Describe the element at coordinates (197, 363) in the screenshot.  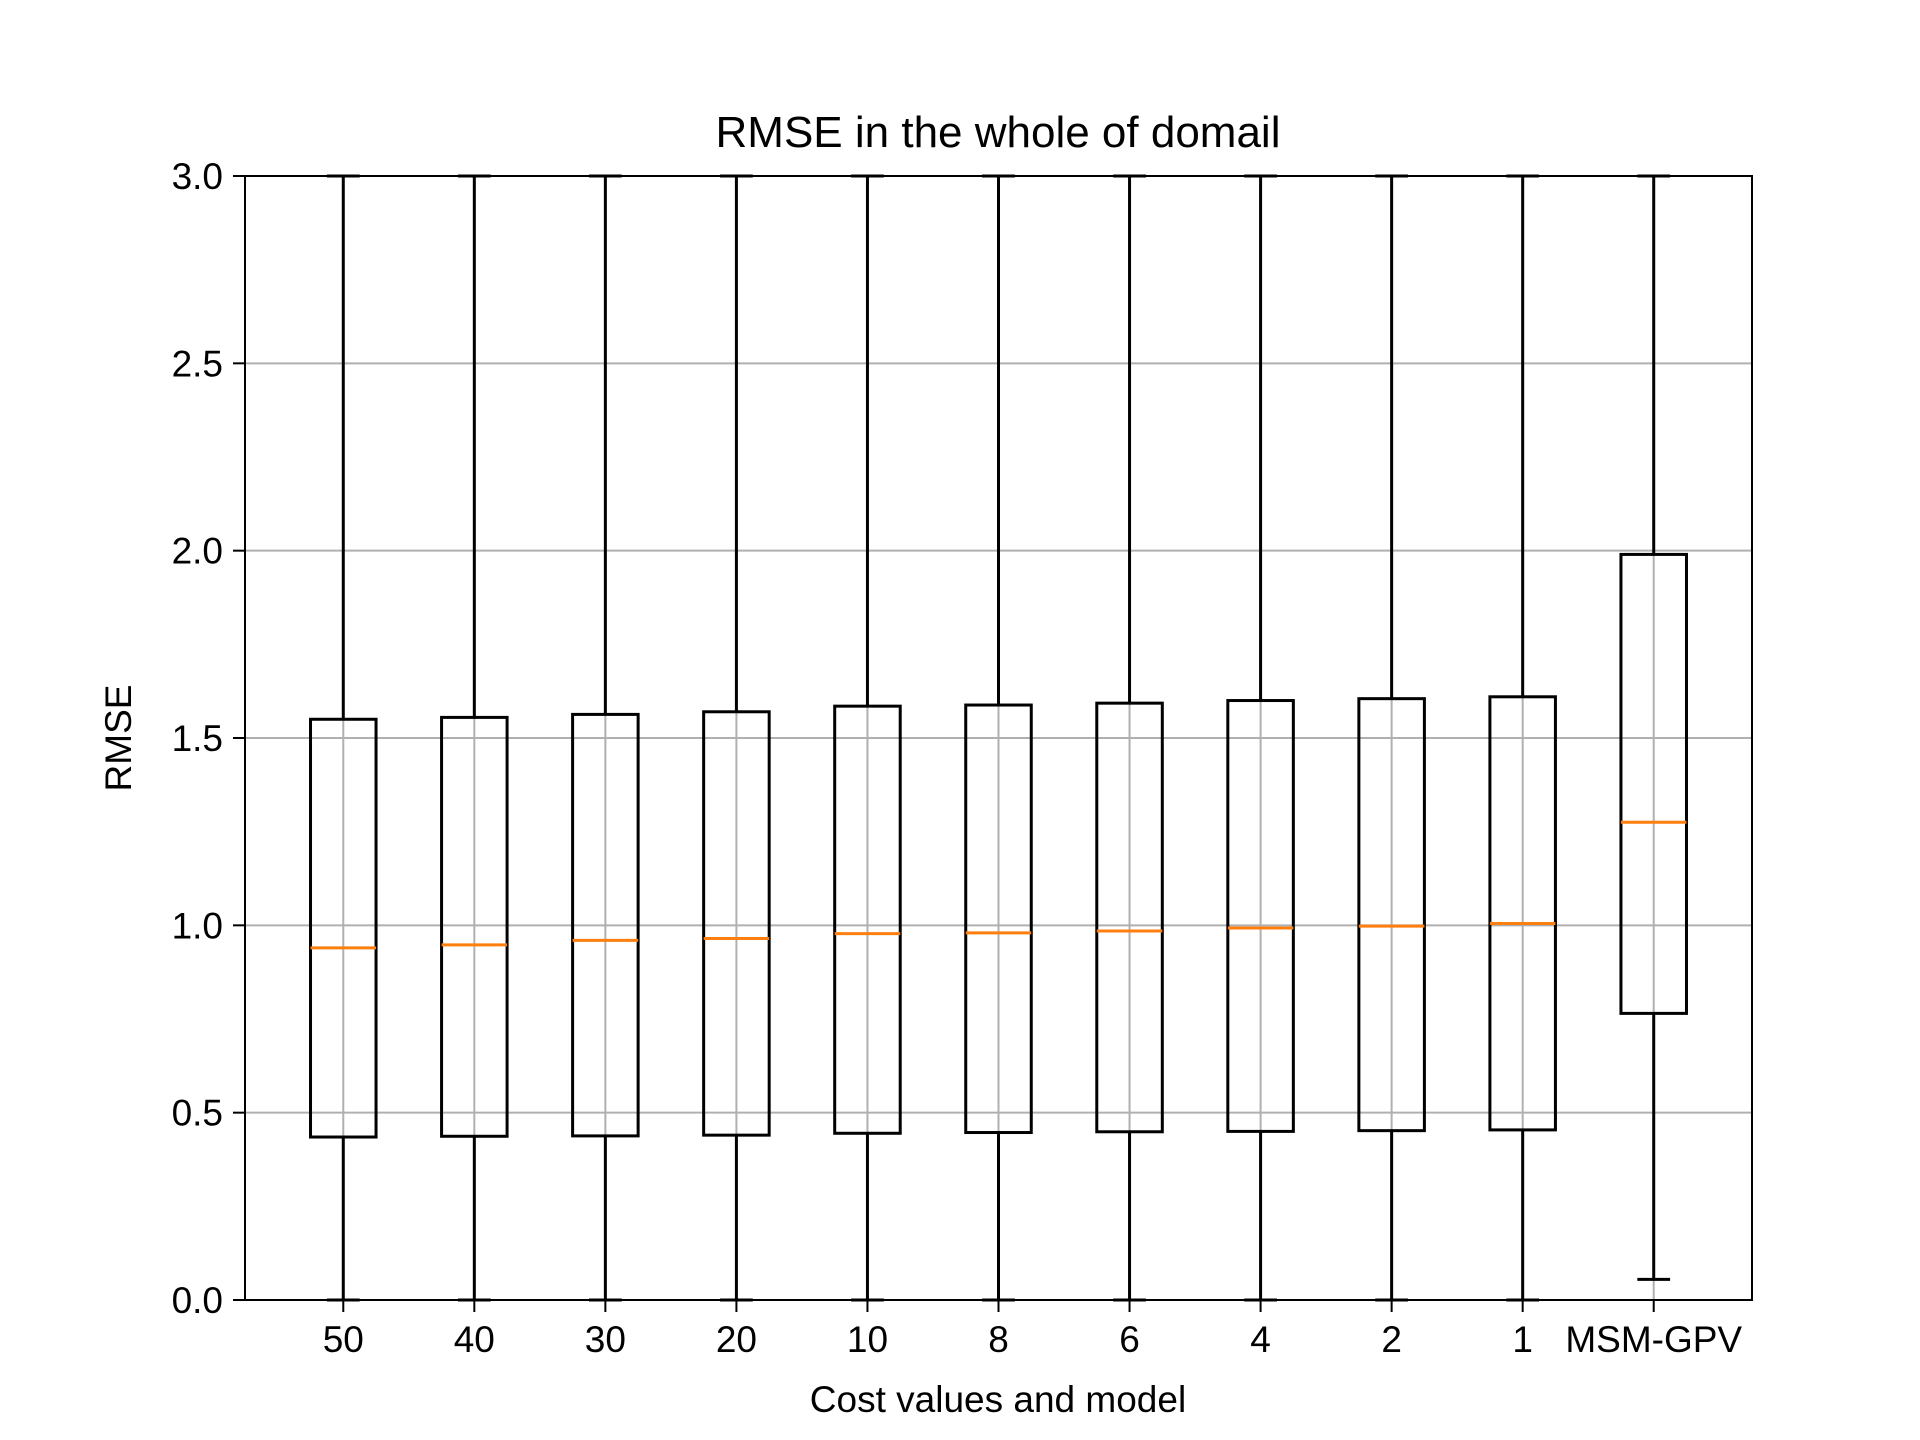
I see `y-tick-label: 2.5` at that location.